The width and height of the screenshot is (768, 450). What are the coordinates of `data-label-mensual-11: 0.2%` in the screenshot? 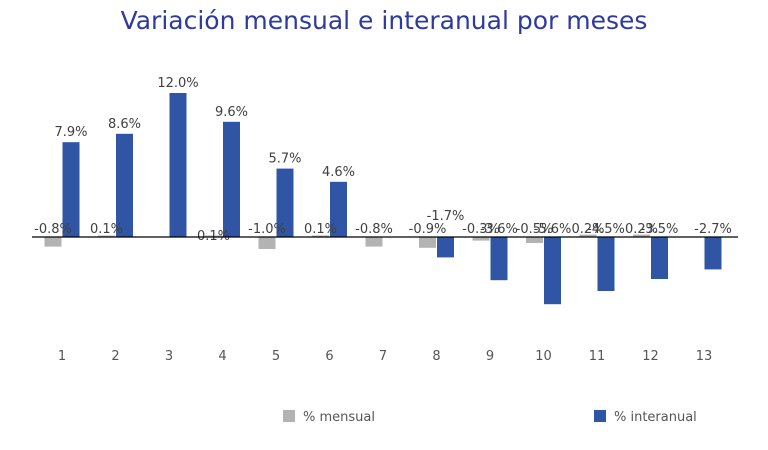 It's located at (587, 229).